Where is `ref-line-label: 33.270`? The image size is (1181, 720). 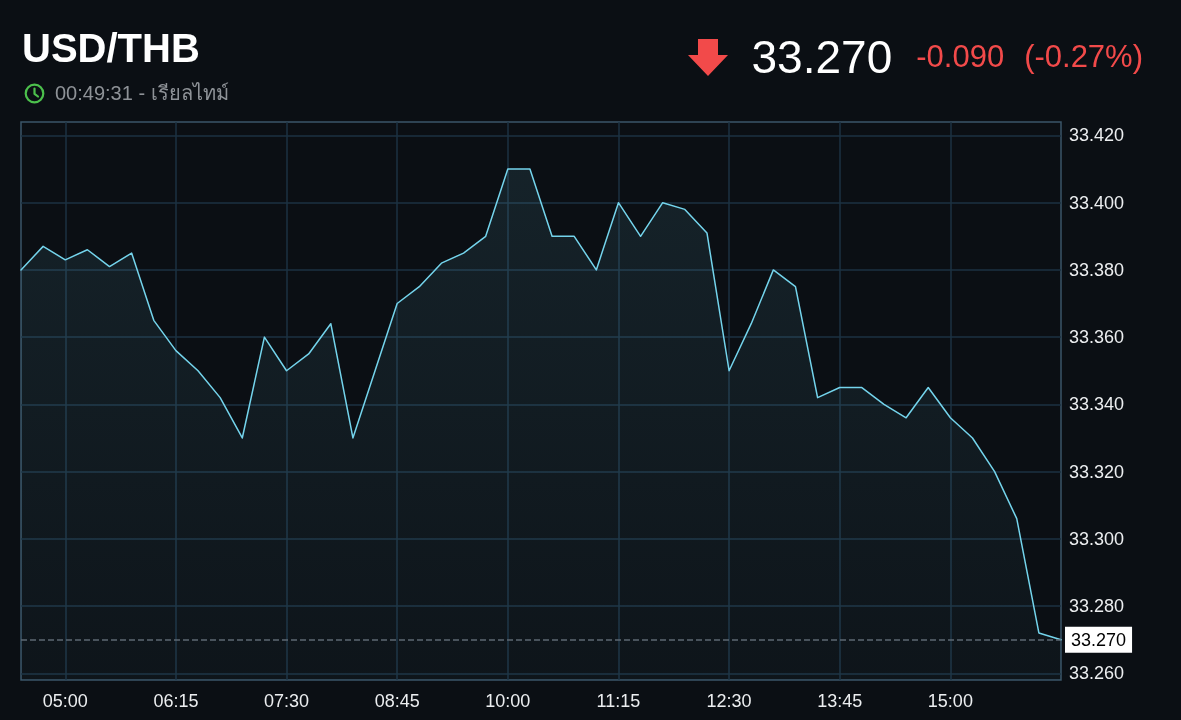
ref-line-label: 33.270 is located at coordinates (1099, 639).